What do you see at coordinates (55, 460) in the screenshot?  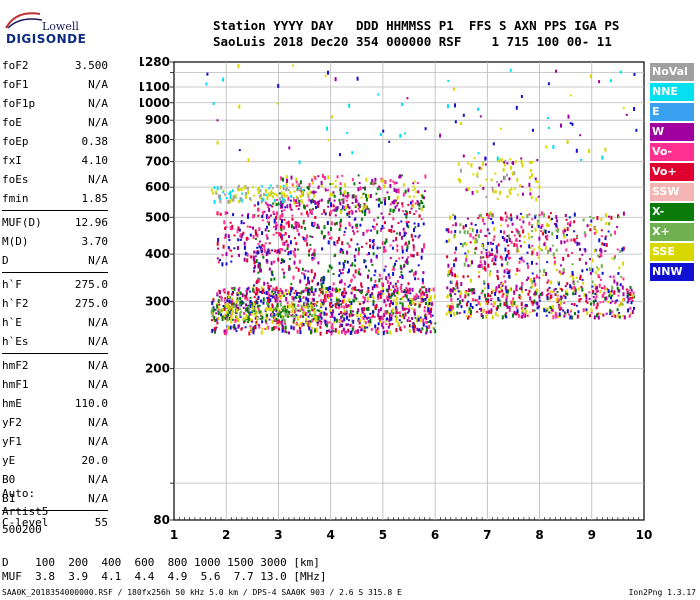 I see `param-row: yE 20.0` at bounding box center [55, 460].